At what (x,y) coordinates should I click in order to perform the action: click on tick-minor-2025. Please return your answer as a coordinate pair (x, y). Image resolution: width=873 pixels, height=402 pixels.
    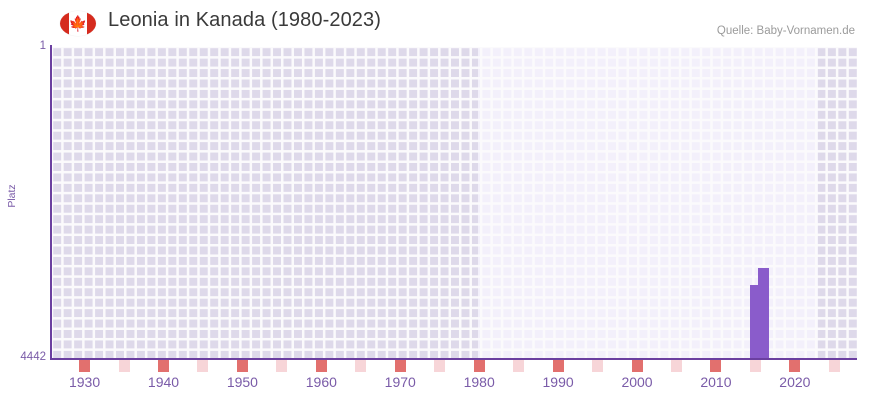
    Looking at the image, I should click on (834, 366).